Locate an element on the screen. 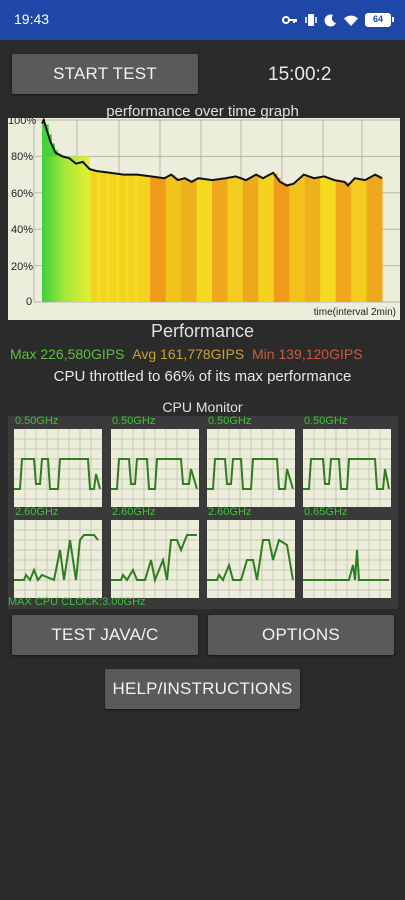 Image resolution: width=405 pixels, height=900 pixels. max-cpu-clock: MAX CPU CLOCK:3.00GHz is located at coordinates (77, 602).